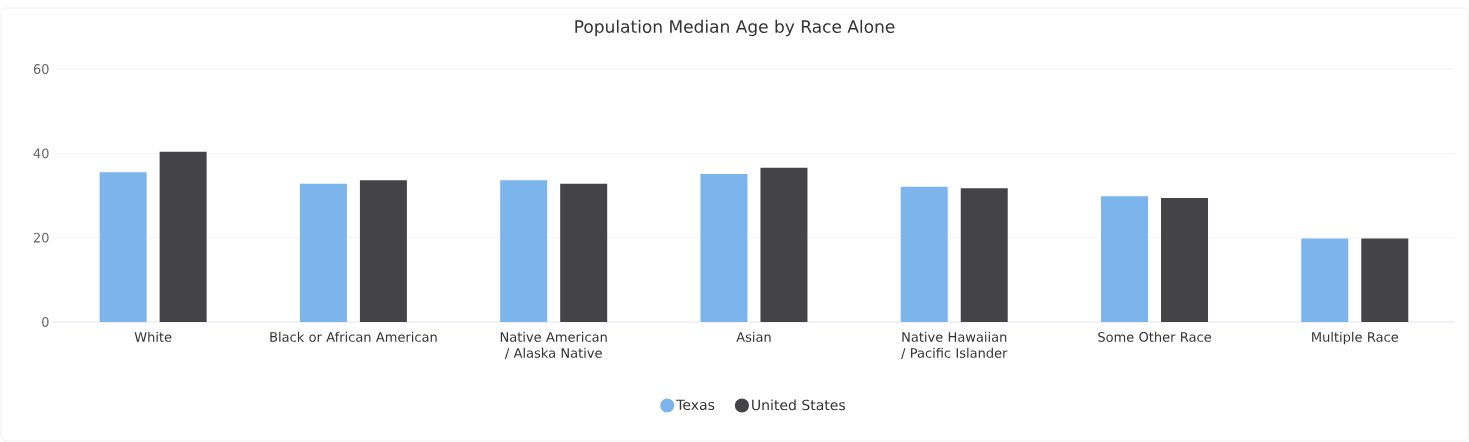 The image size is (1469, 442). What do you see at coordinates (954, 345) in the screenshot?
I see `x-tick-label: Native Hawaiian / Pacific Islander` at bounding box center [954, 345].